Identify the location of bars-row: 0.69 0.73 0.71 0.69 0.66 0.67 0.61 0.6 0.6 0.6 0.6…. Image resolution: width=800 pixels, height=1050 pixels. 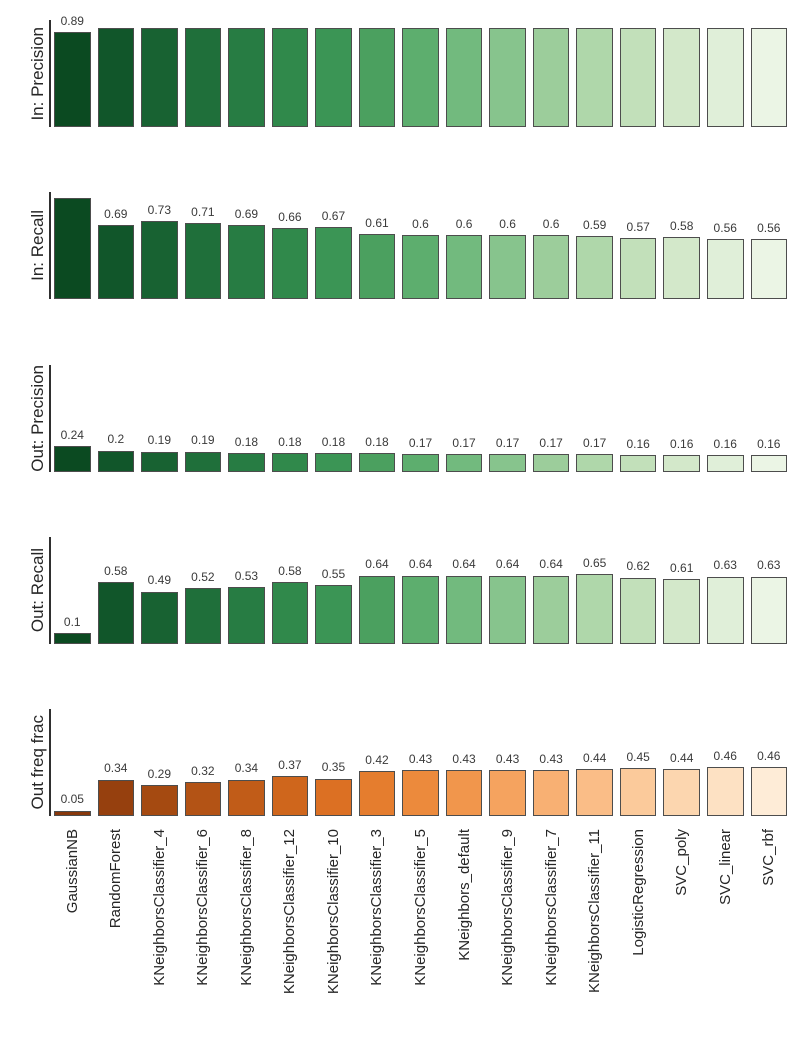
(420, 245).